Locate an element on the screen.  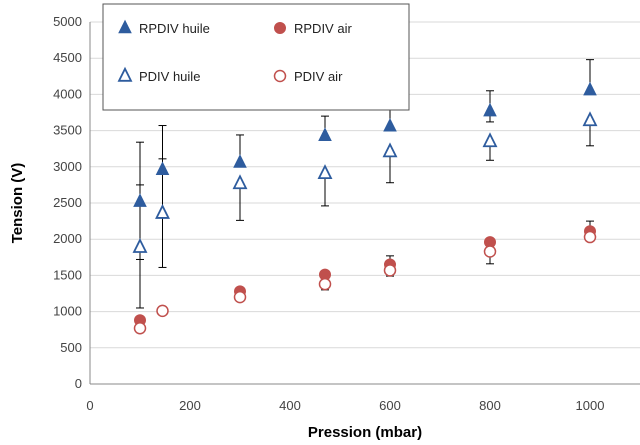
y-tick-label-0: 0 is located at coordinates (78, 383).